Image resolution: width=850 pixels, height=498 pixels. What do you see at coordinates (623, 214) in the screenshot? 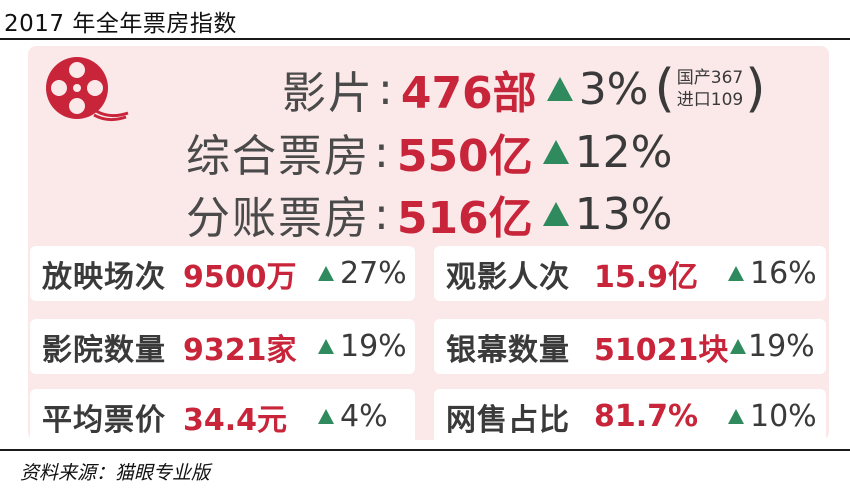
I see `split-box-change: 13%` at bounding box center [623, 214].